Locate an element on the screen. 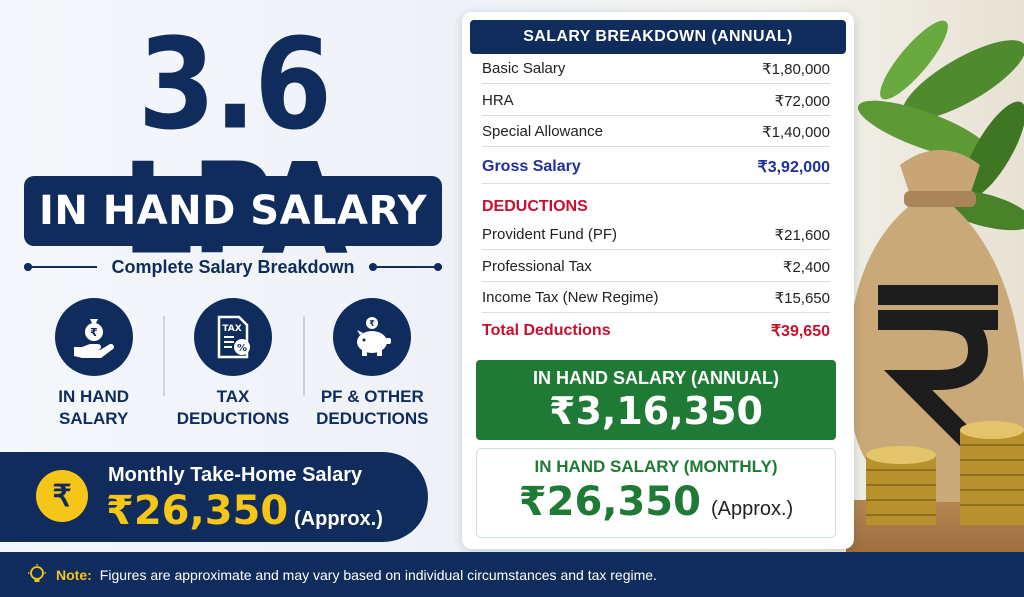 This screenshot has height=597, width=1024. annual-in-hand-box: IN HAND SALARY (ANNUAL) ₹3,16,350 is located at coordinates (656, 400).